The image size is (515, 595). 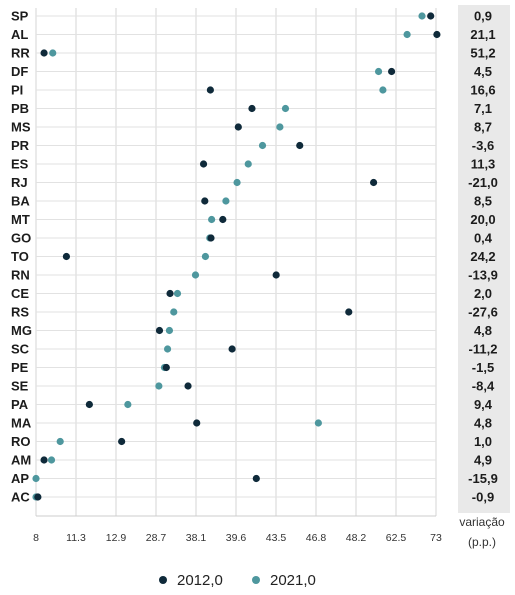 I want to click on x-tick-label: 28.7, so click(x=156, y=538).